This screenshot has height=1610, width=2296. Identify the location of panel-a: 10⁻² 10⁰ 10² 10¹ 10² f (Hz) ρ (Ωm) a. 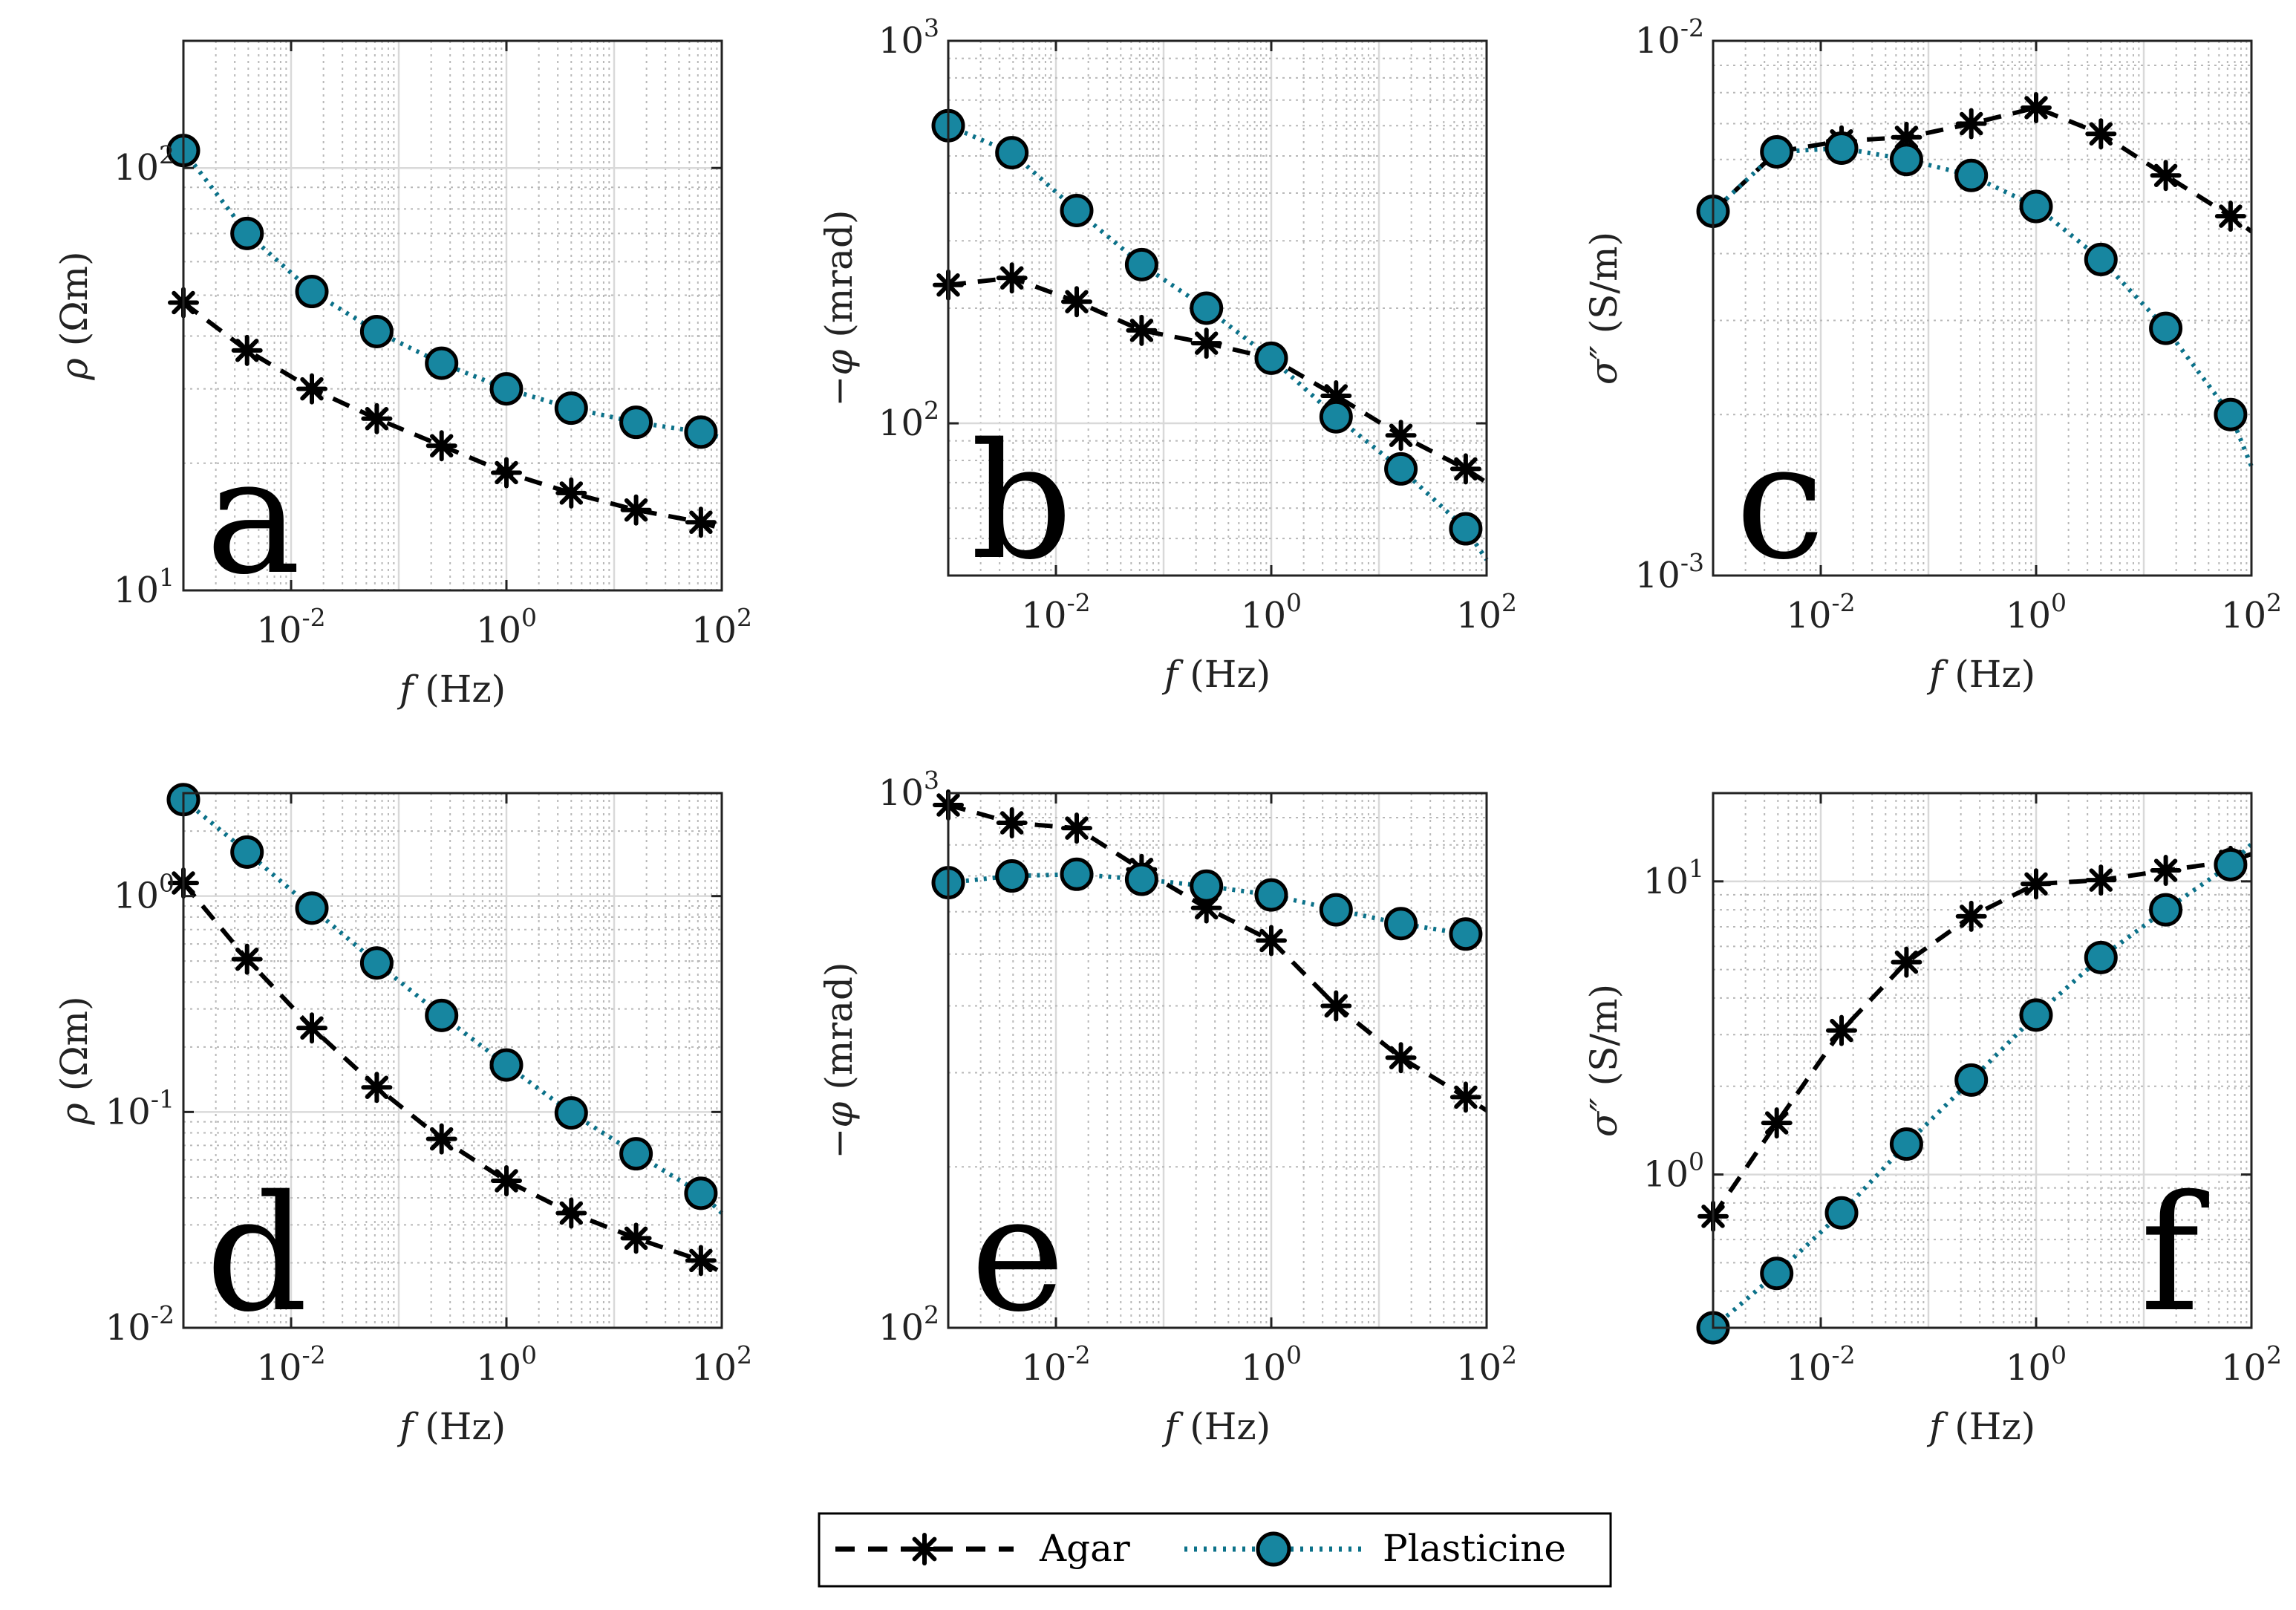
(402, 375).